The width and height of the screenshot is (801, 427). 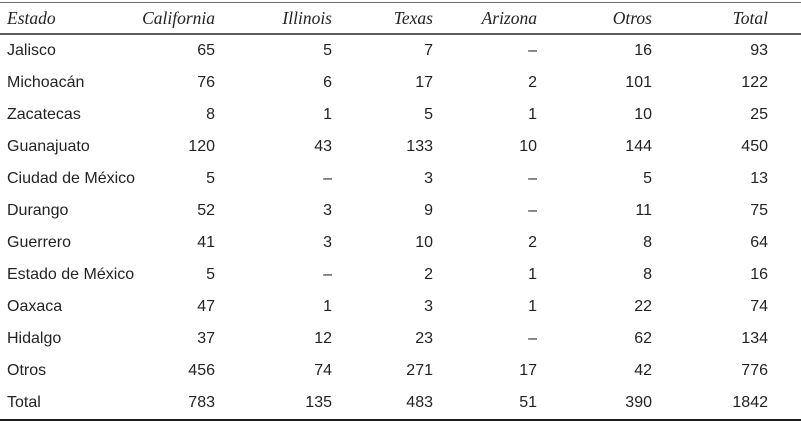 What do you see at coordinates (206, 338) in the screenshot?
I see `cell-value: 37` at bounding box center [206, 338].